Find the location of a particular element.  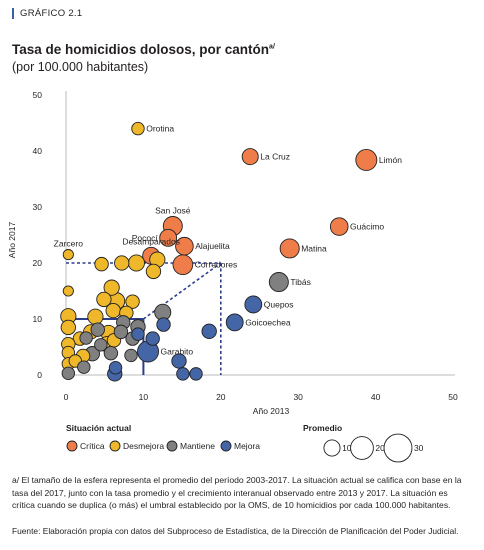

chart-title-text: Tasa de homicidios dolosos, por cantón is located at coordinates (141, 49).